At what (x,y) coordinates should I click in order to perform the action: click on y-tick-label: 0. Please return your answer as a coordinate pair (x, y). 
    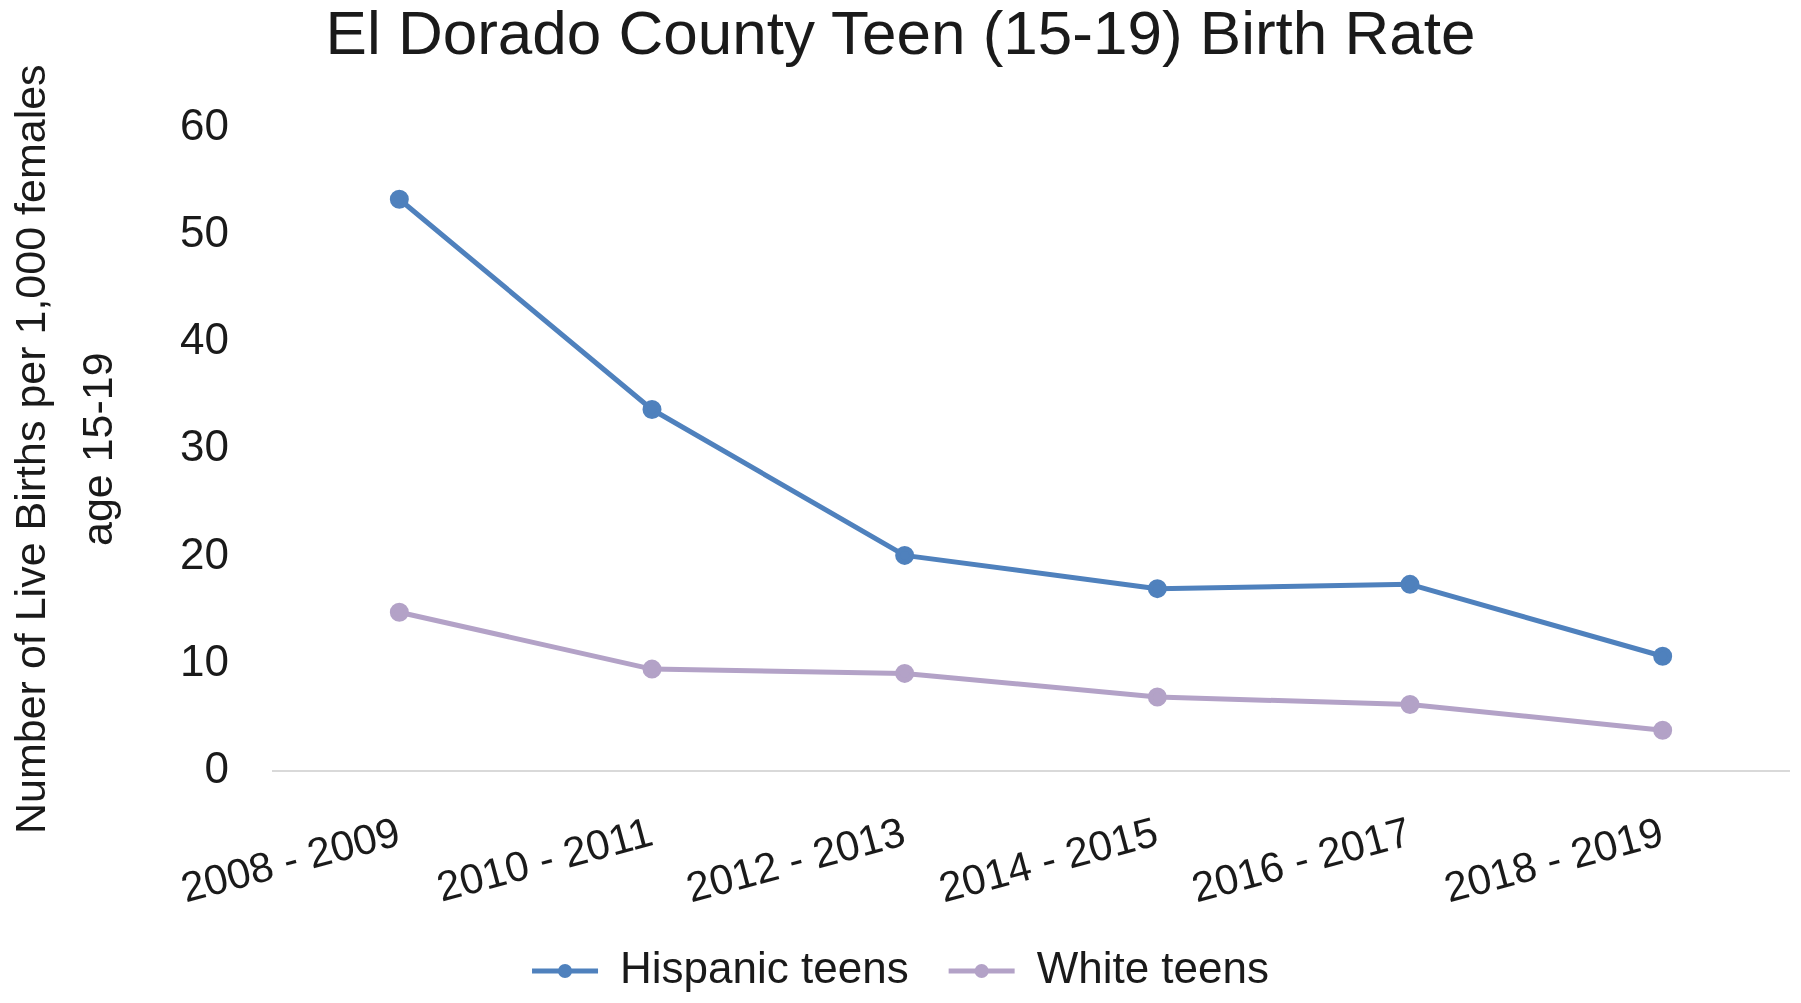
    Looking at the image, I should click on (216, 768).